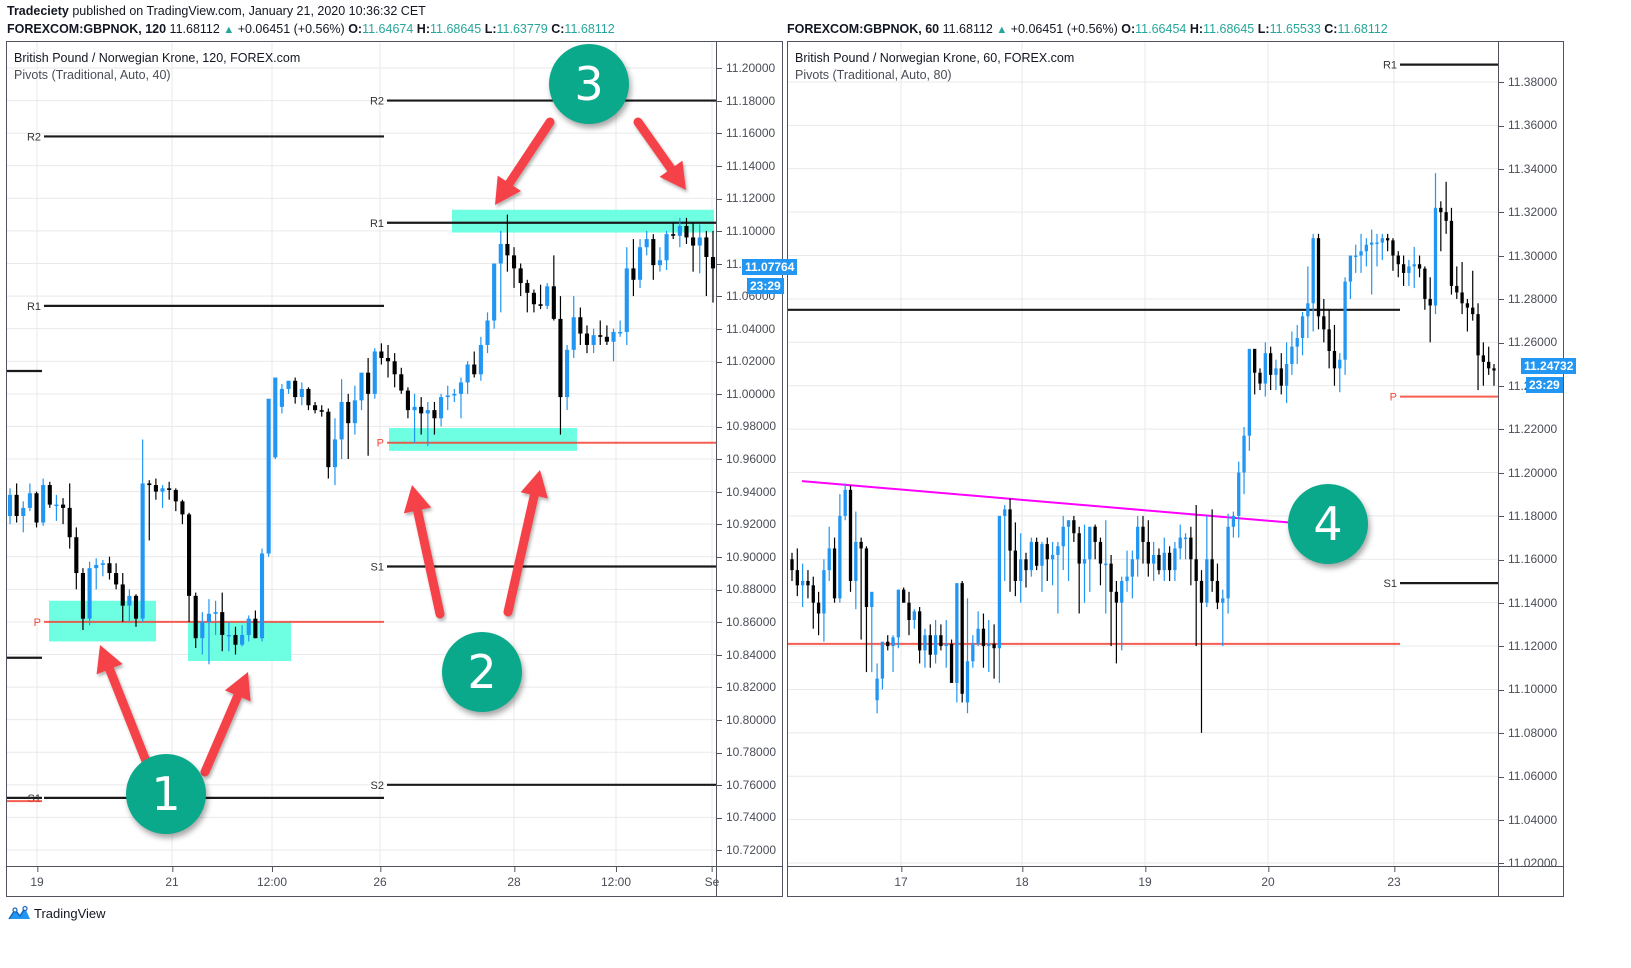  What do you see at coordinates (388, 29) in the screenshot?
I see `open-value: 11.64674` at bounding box center [388, 29].